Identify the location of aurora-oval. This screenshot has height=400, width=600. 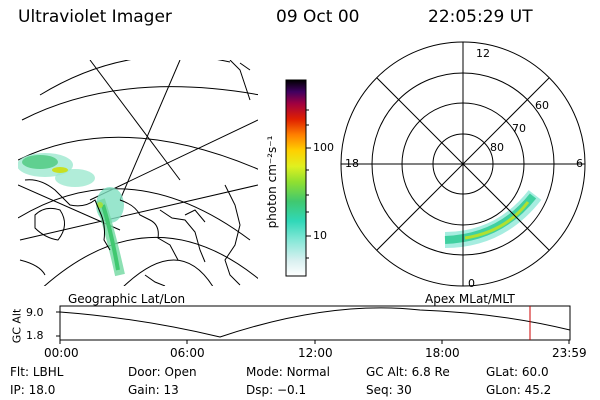
(493, 218).